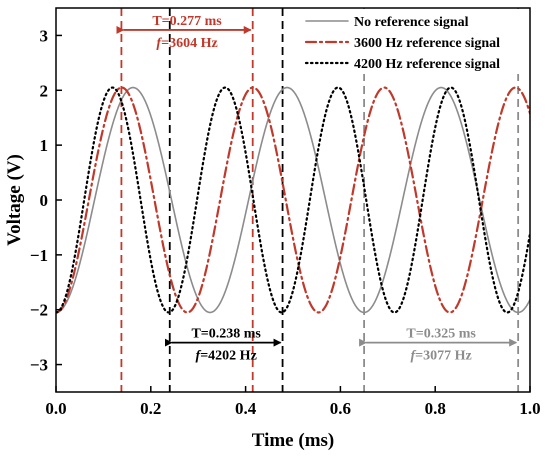 The width and height of the screenshot is (550, 460). What do you see at coordinates (441, 334) in the screenshot?
I see `period-label: T=0.325 ms` at bounding box center [441, 334].